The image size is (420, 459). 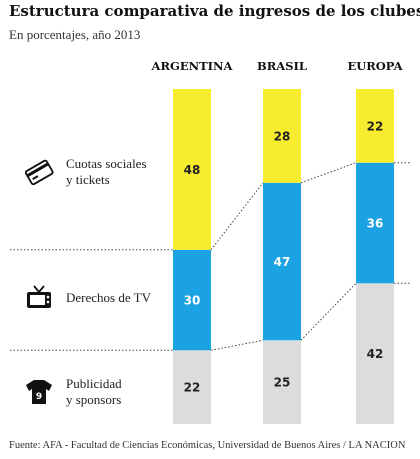 I want to click on data-label: 30, so click(x=192, y=301).